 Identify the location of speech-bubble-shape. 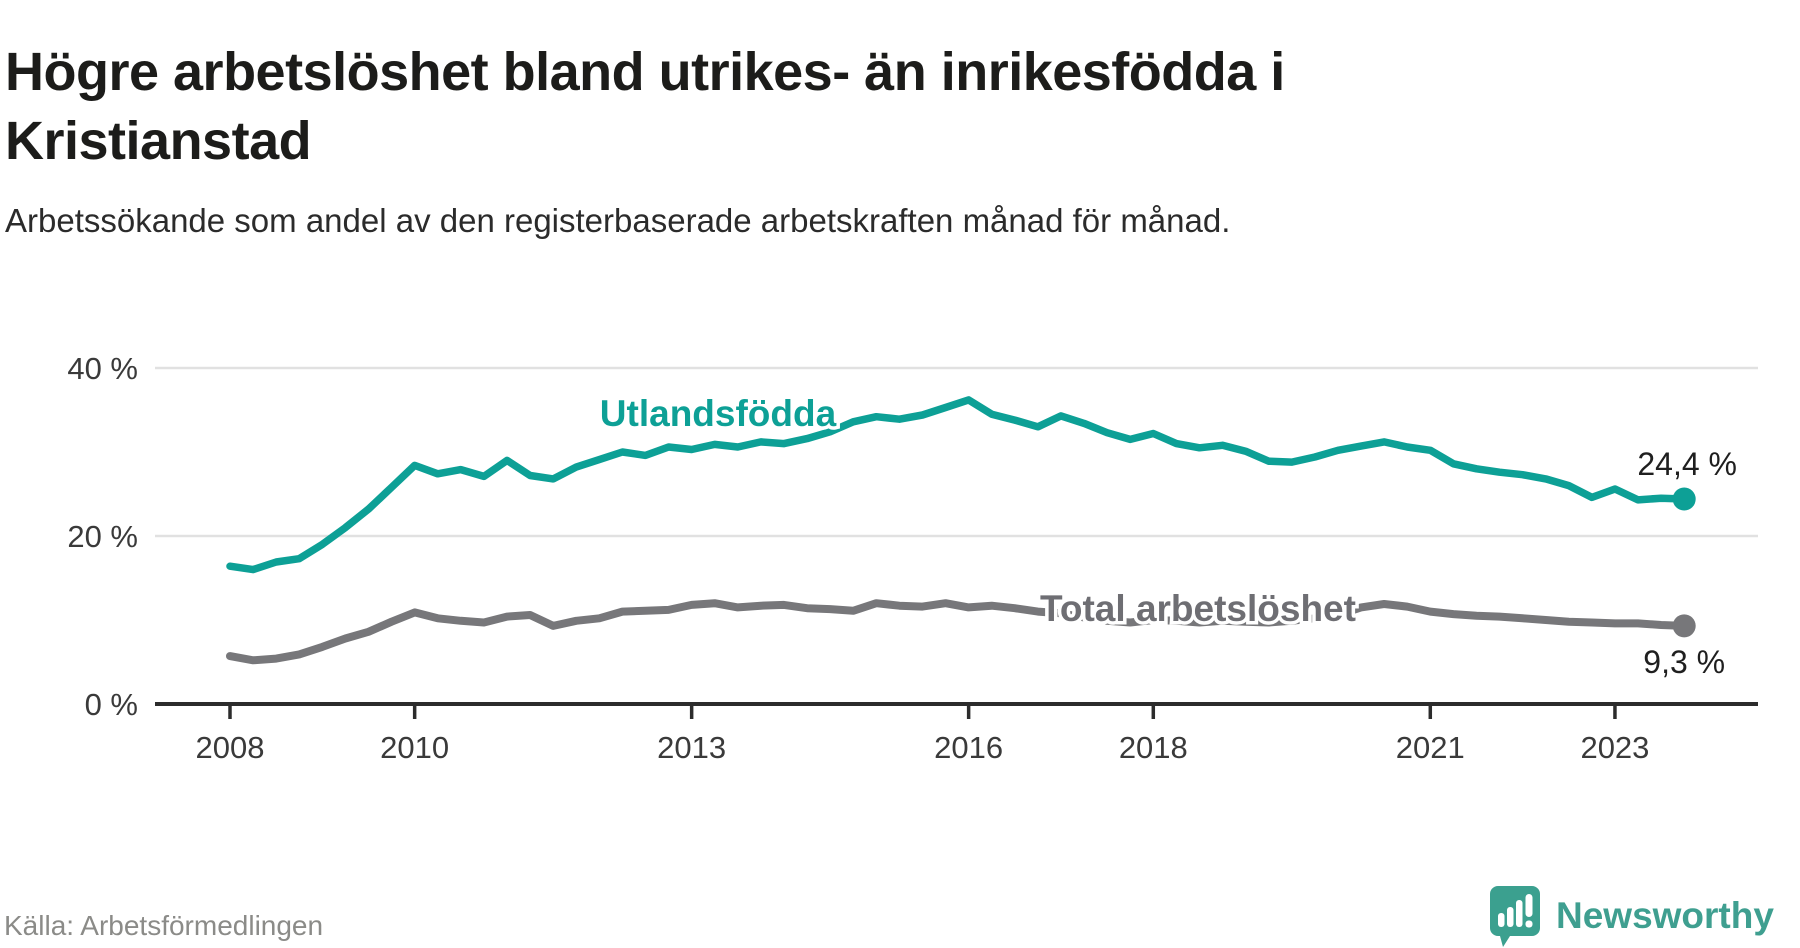
(1515, 916).